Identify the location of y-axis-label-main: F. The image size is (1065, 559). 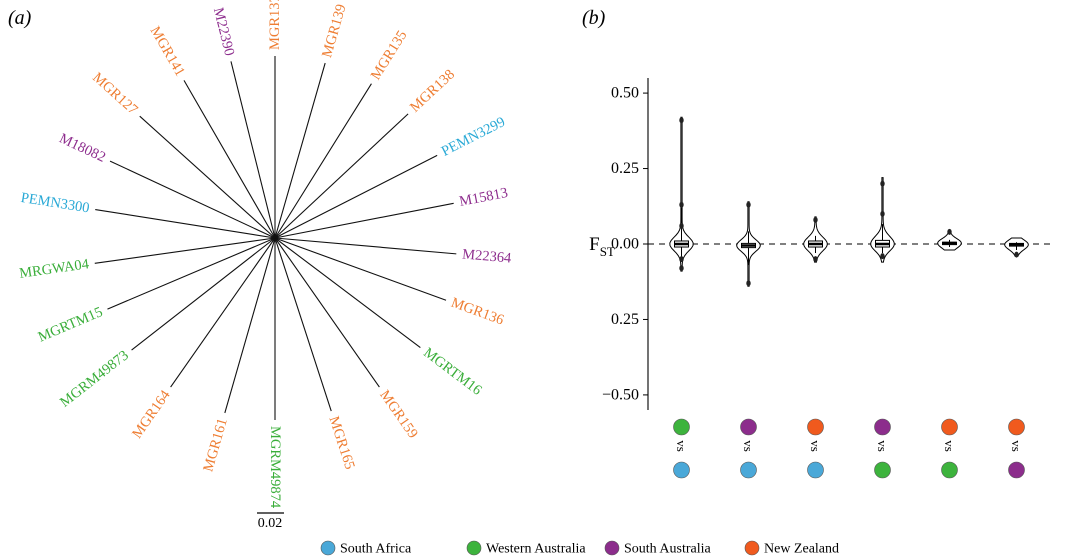
(594, 244).